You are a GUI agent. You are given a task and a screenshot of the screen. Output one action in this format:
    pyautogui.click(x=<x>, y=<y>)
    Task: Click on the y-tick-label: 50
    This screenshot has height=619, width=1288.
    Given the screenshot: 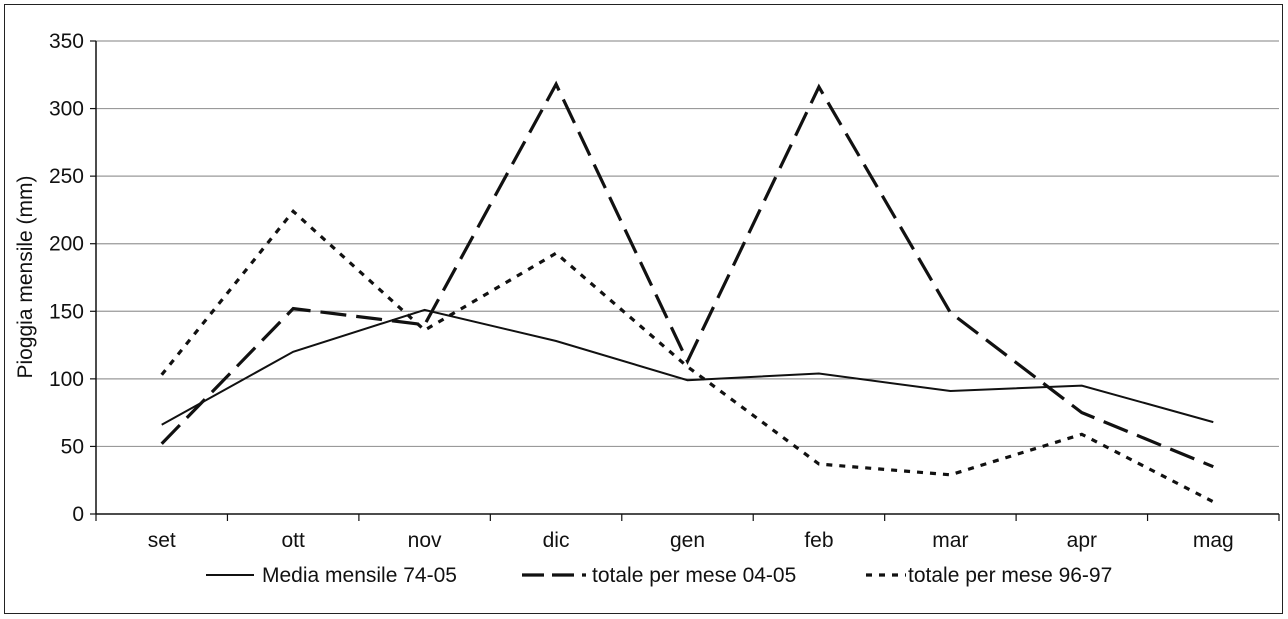 What is the action you would take?
    pyautogui.click(x=72, y=446)
    